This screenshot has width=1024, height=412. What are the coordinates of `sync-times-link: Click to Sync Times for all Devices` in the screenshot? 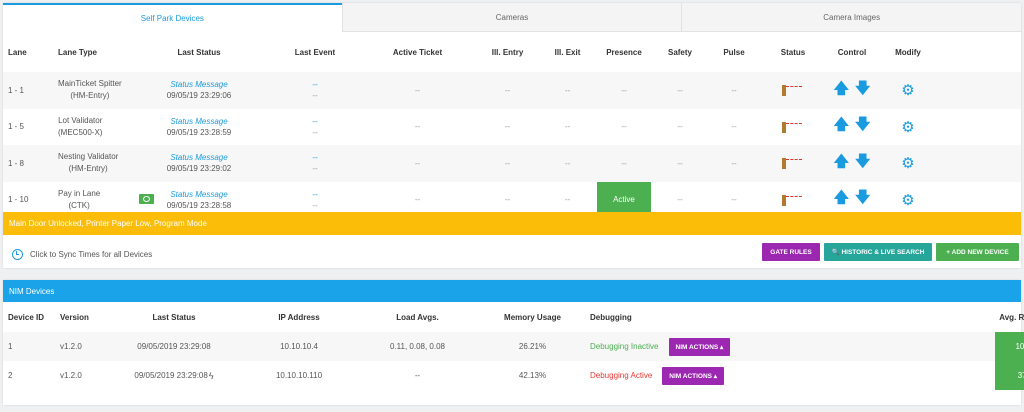 It's located at (82, 254).